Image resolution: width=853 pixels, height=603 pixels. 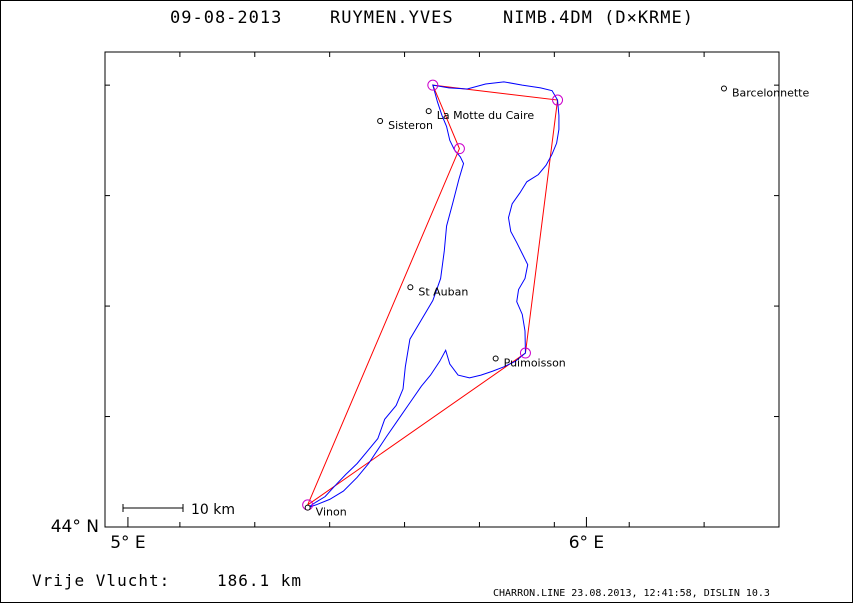 What do you see at coordinates (410, 125) in the screenshot?
I see `place-label: Sisteron` at bounding box center [410, 125].